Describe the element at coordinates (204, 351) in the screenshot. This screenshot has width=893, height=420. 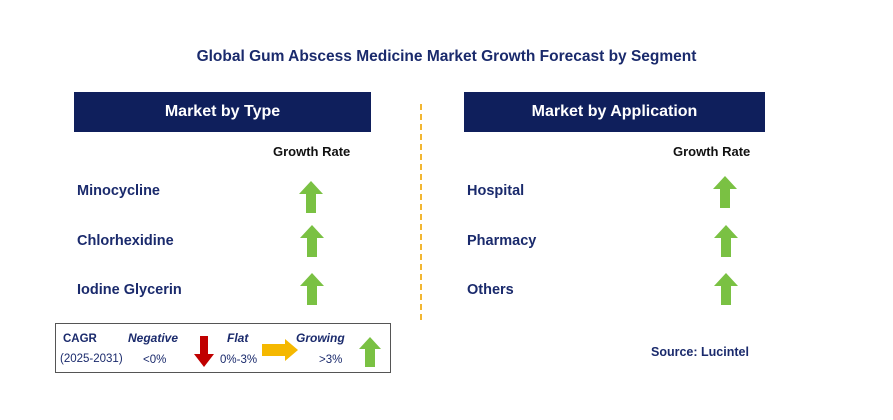
I see `down-arrow-icon` at that location.